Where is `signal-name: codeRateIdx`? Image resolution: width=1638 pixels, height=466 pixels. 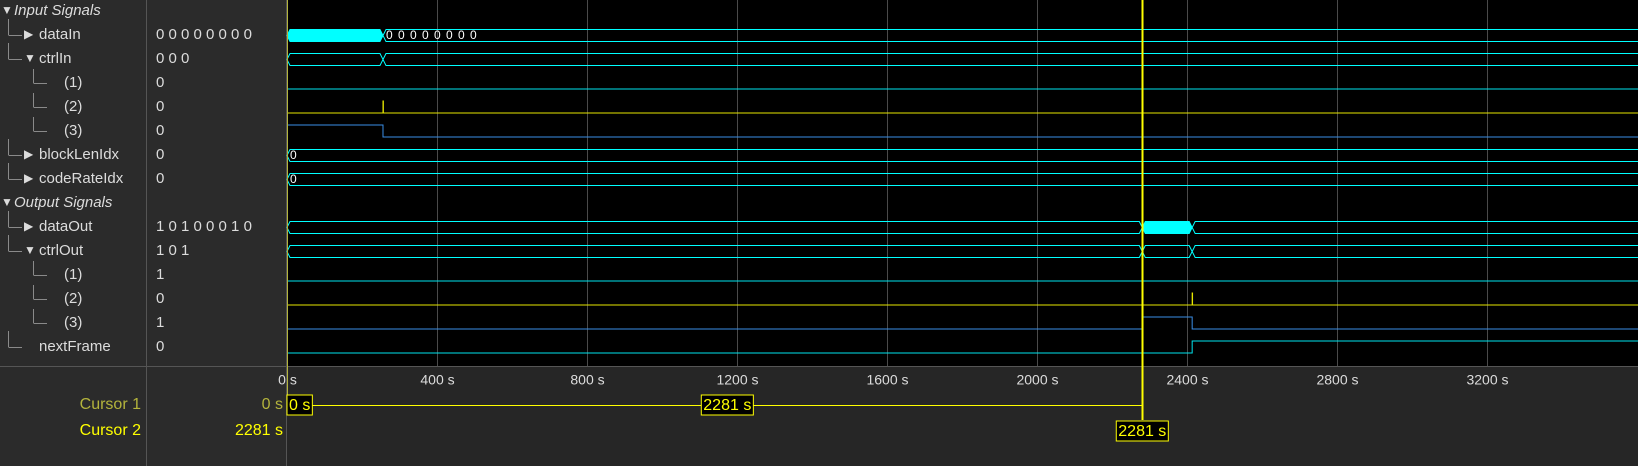 signal-name: codeRateIdx is located at coordinates (81, 178).